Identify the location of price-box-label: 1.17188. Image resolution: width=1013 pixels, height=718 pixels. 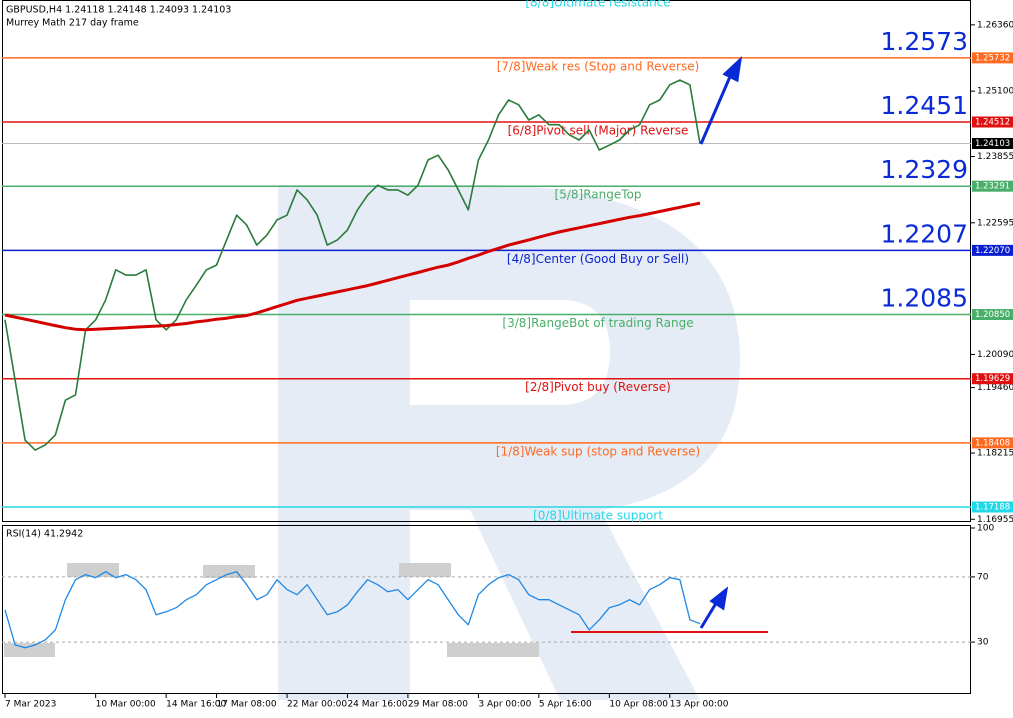
(992, 508).